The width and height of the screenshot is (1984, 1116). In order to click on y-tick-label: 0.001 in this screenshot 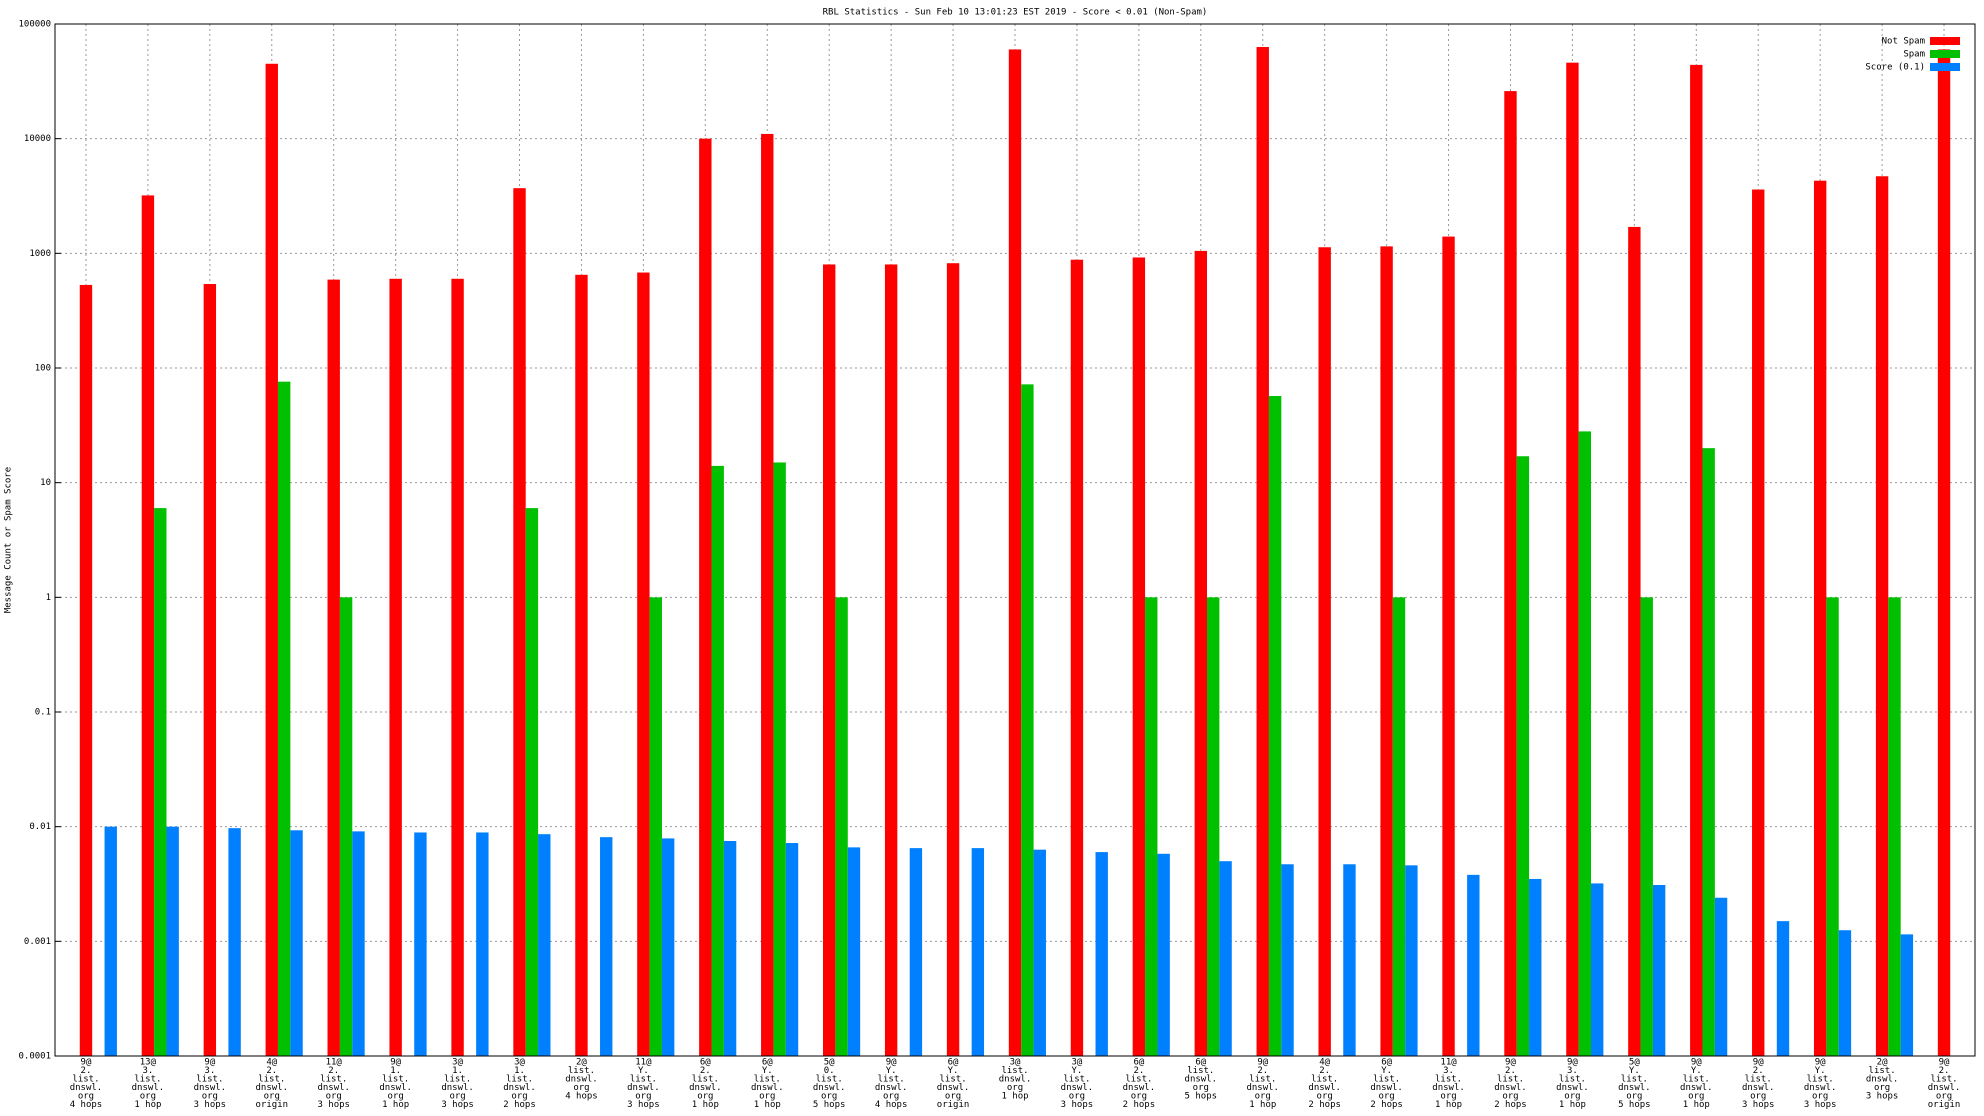, I will do `click(37, 942)`.